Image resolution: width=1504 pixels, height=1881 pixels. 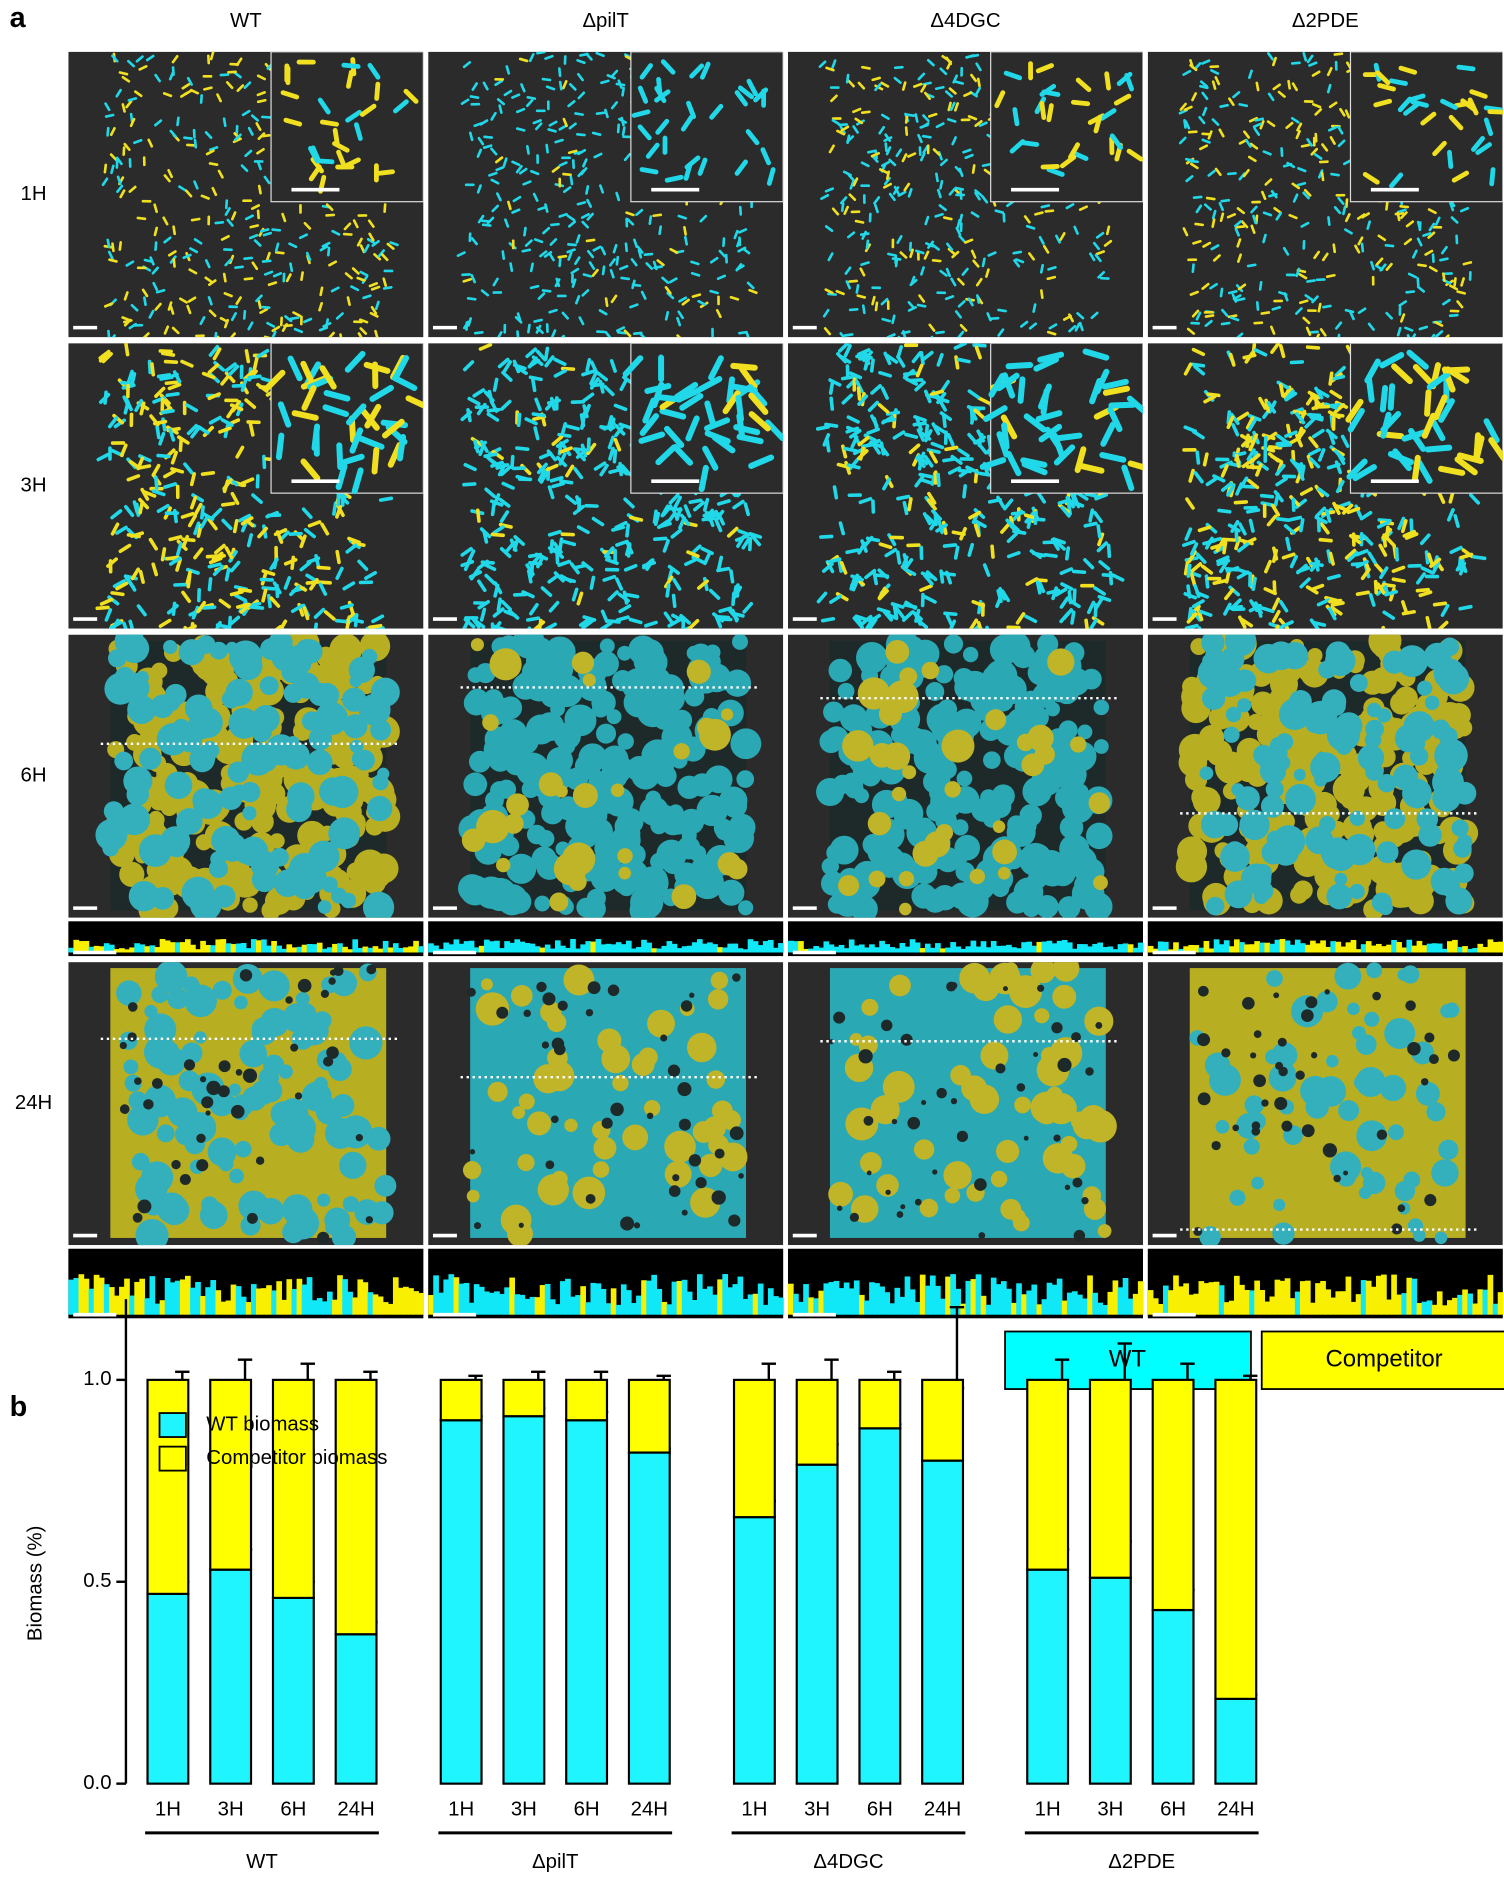 I want to click on row-label: 24H, so click(x=33, y=1103).